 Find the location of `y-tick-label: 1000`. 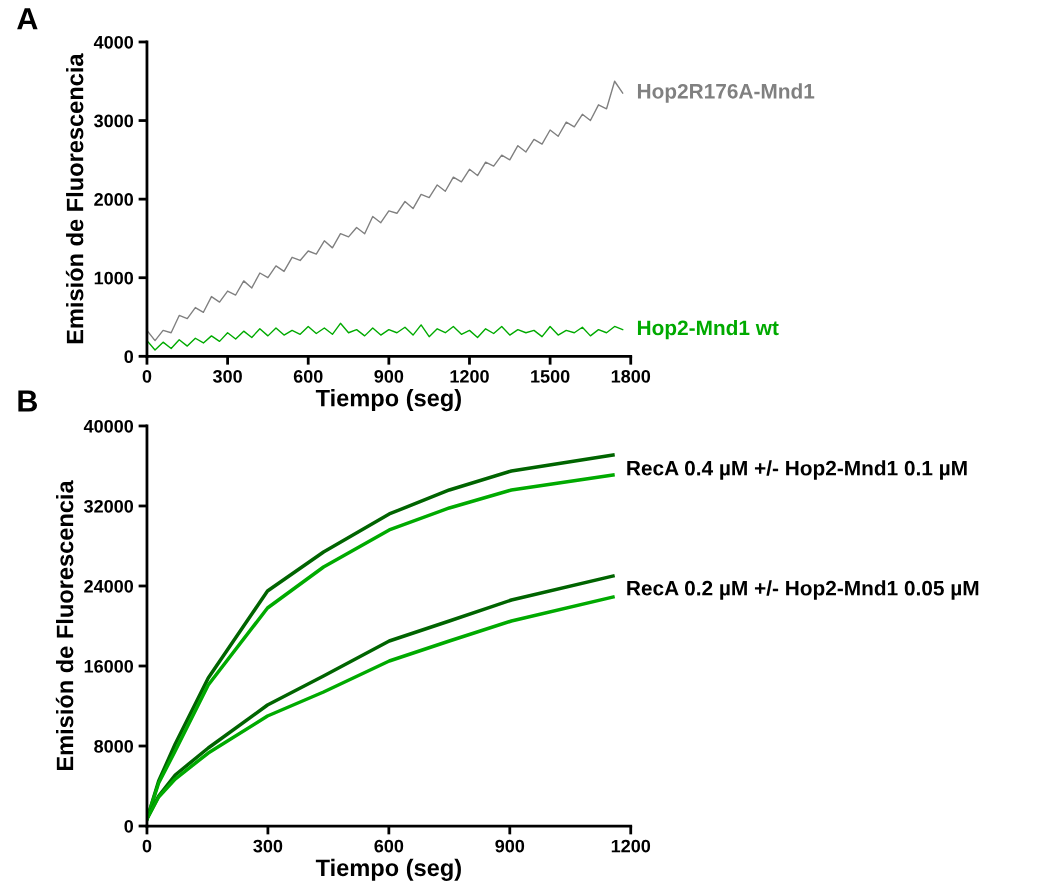

y-tick-label: 1000 is located at coordinates (114, 278).